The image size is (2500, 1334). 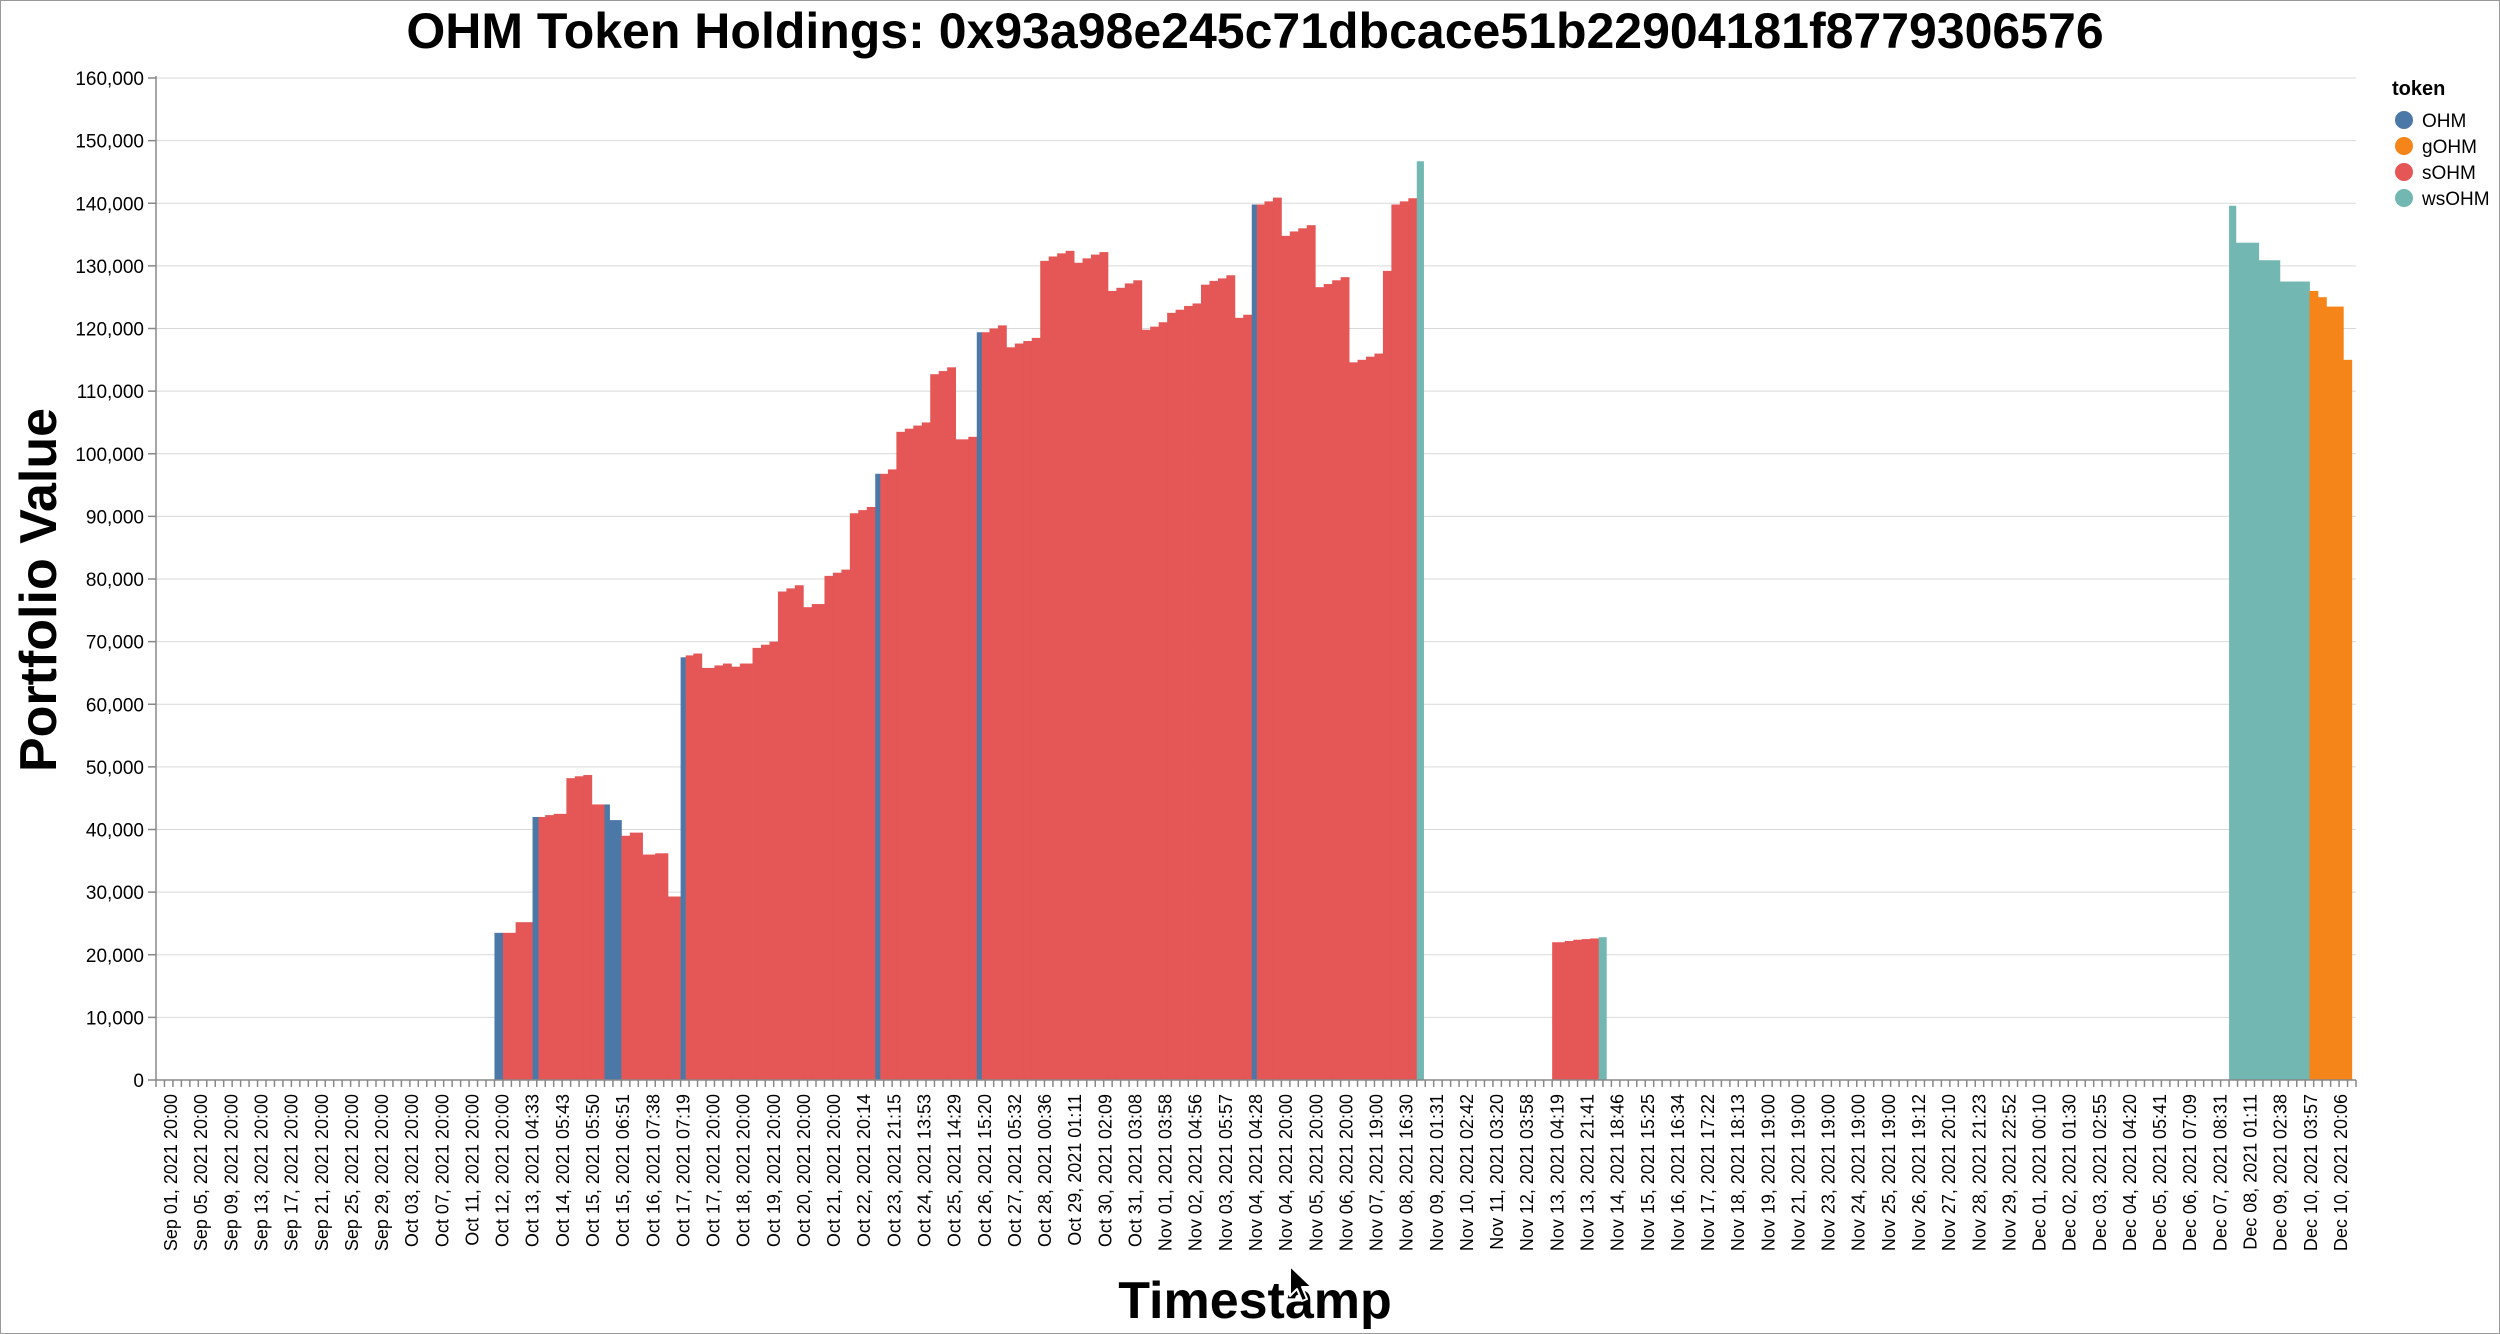 I want to click on x-tick-label: Oct 15, 2021 06:51, so click(x=623, y=1170).